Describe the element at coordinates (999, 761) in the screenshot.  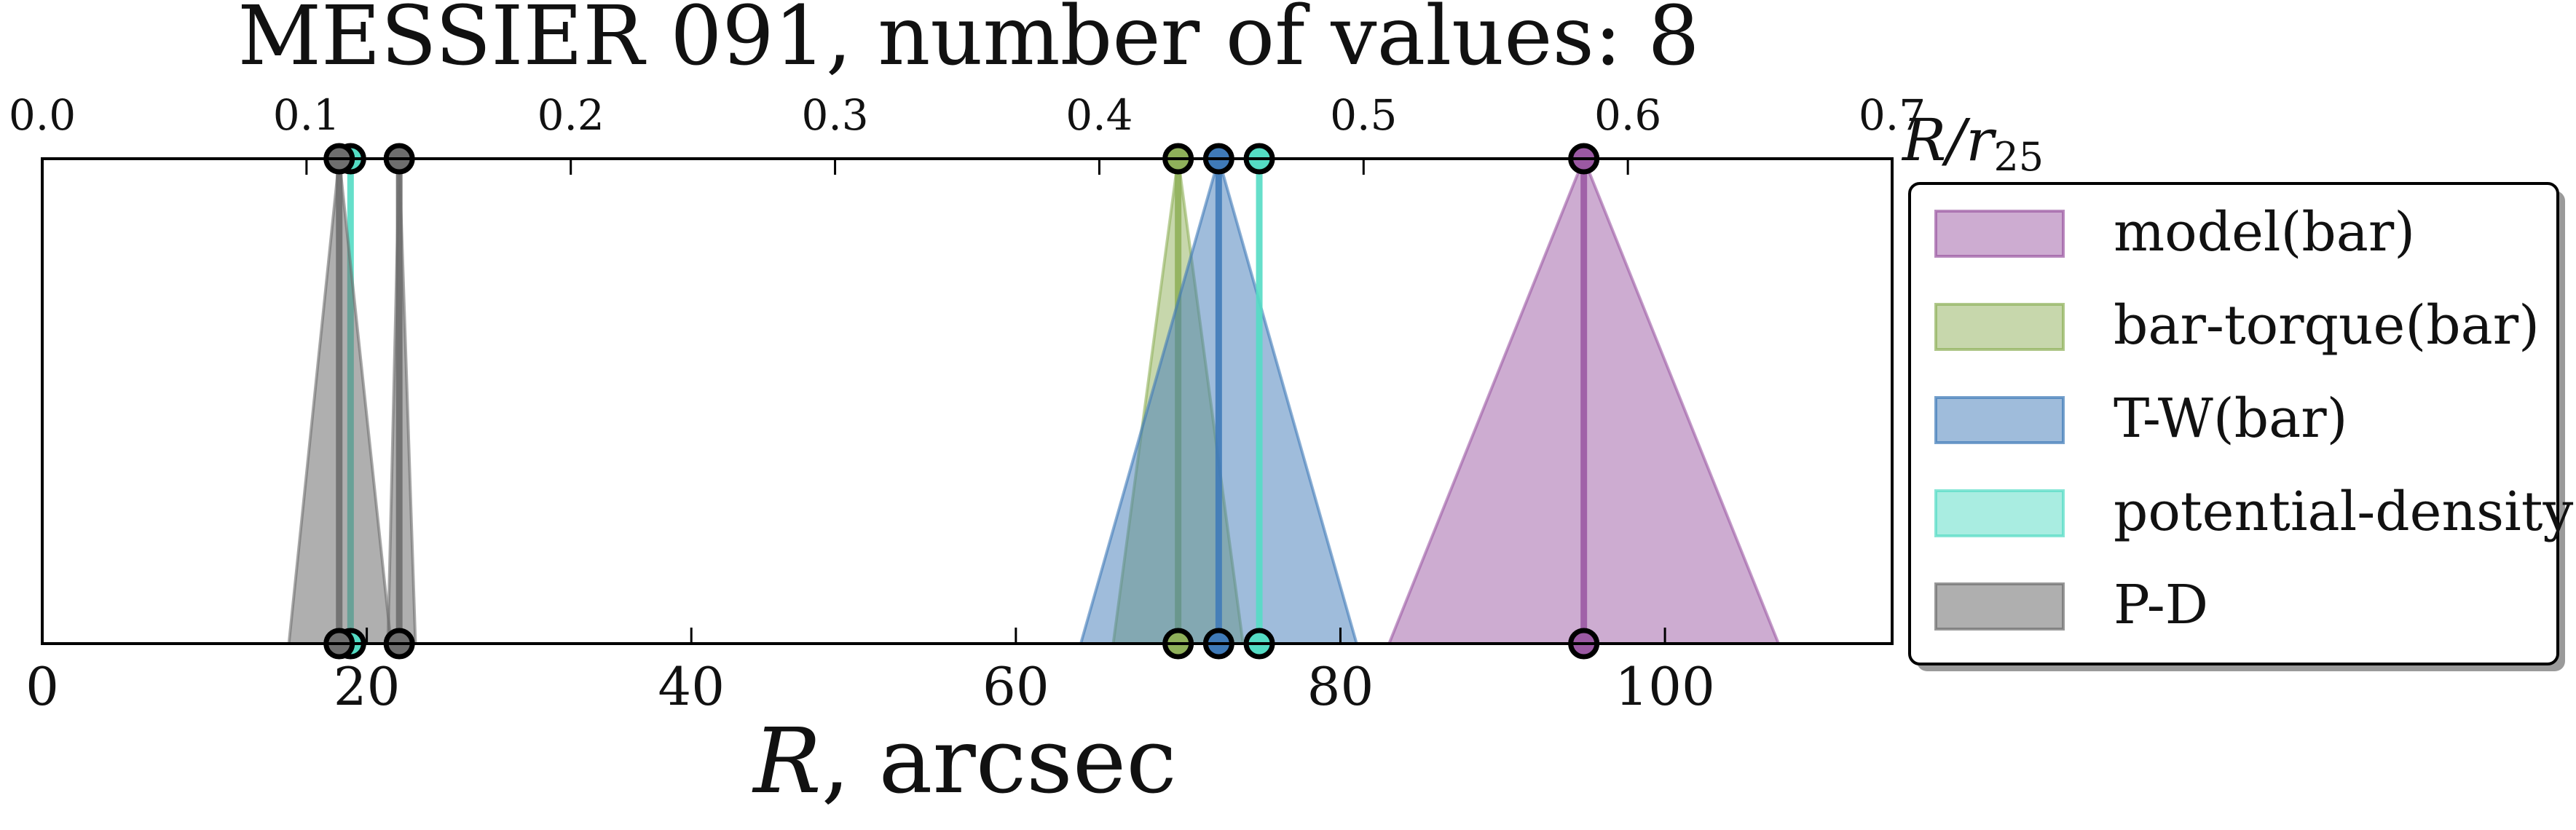
I see `x-axis-label-rest: , arcsec` at that location.